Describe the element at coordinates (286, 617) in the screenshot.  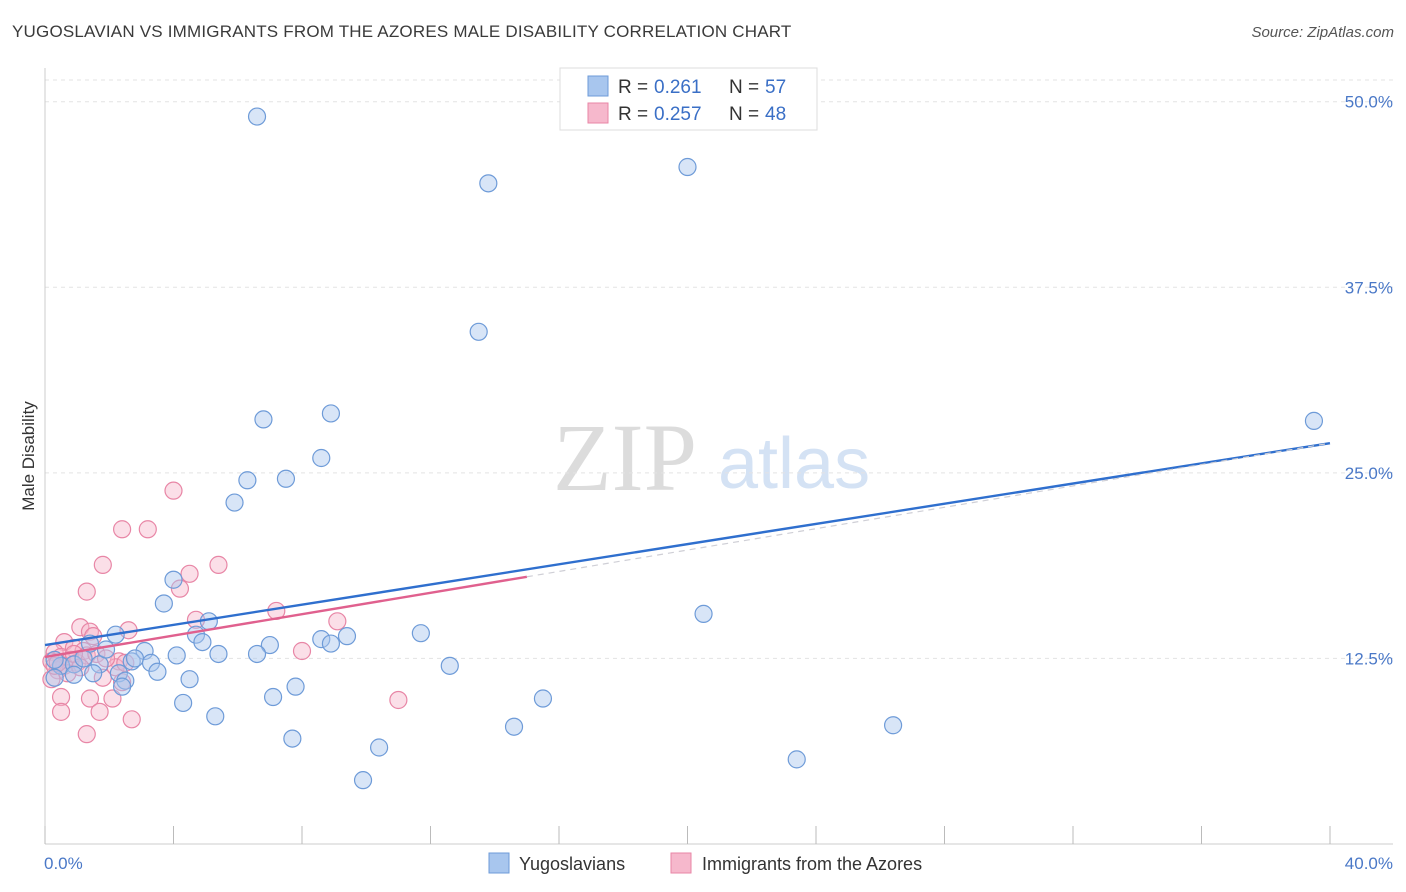
I see `trend-line-azores` at that location.